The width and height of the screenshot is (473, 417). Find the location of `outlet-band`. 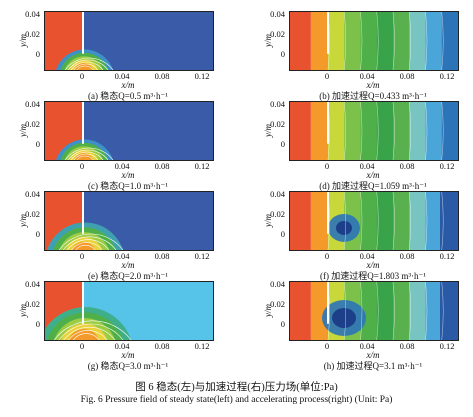

outlet-band is located at coordinates (449, 311).